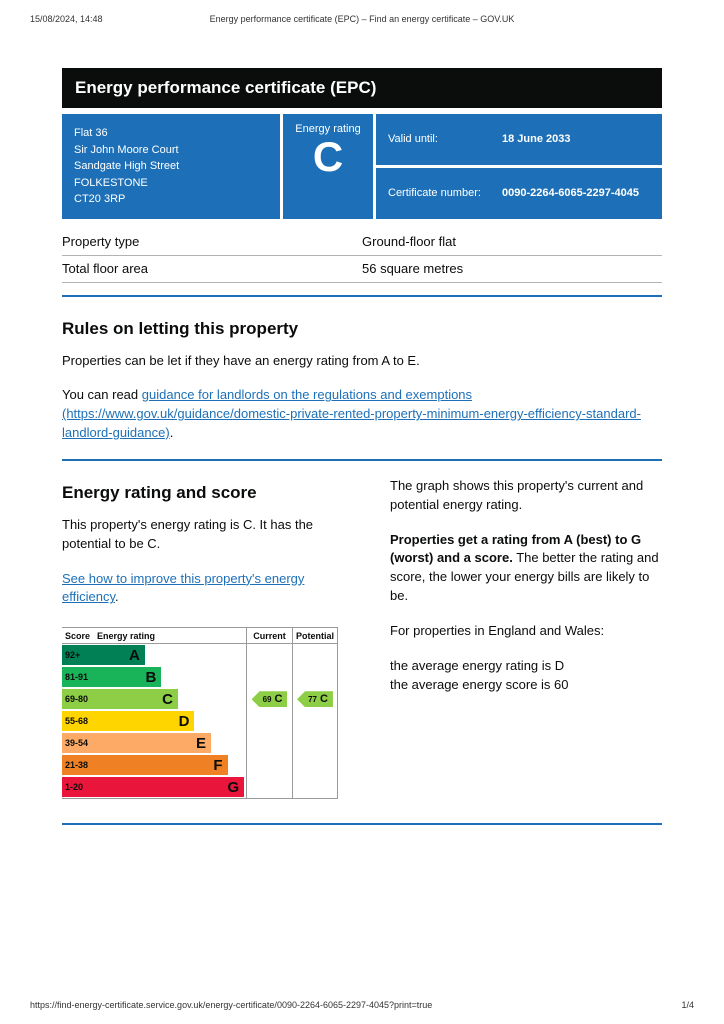  What do you see at coordinates (477, 665) in the screenshot?
I see `average-rating-line: the average energy rating is D` at bounding box center [477, 665].